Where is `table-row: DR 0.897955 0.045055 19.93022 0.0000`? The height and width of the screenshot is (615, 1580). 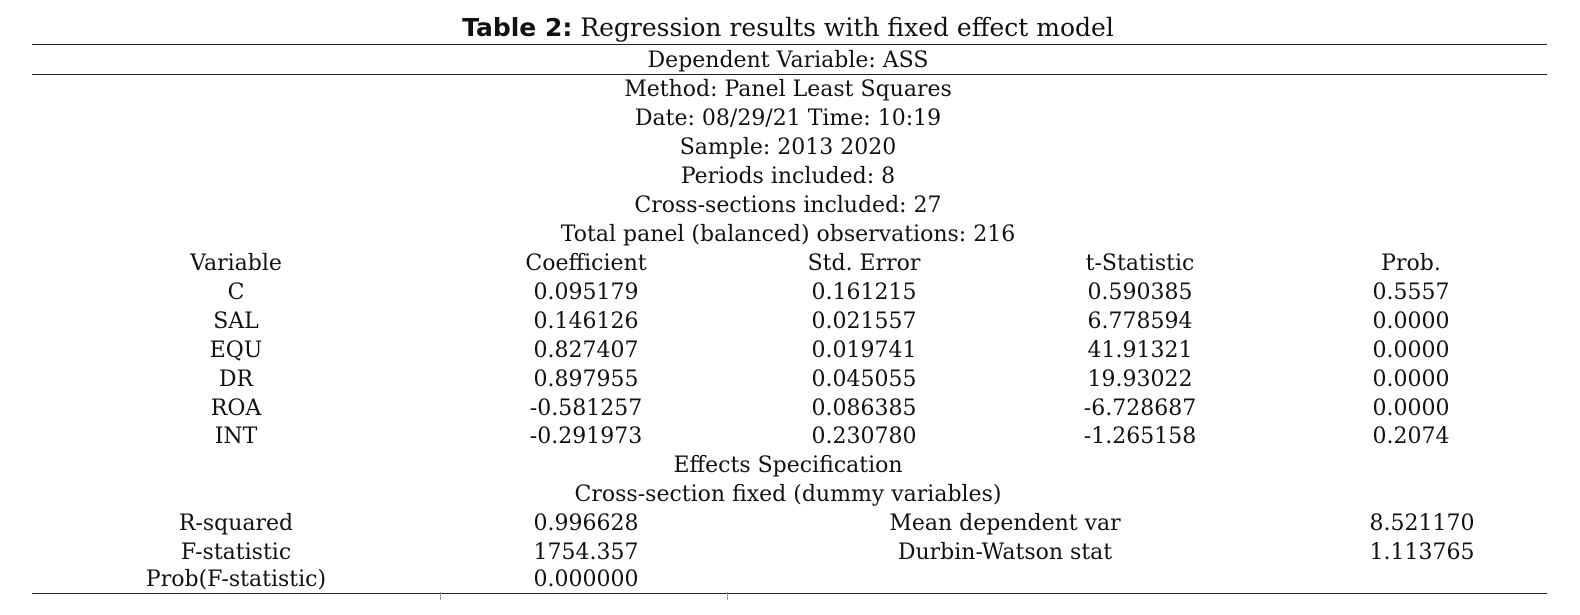 table-row: DR 0.897955 0.045055 19.93022 0.0000 is located at coordinates (788, 379).